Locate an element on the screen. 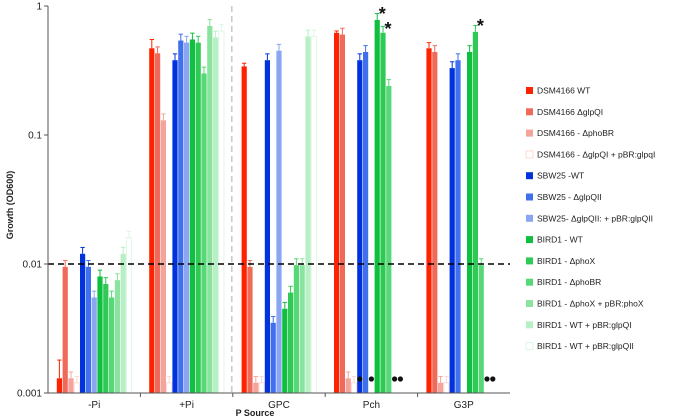  y-tick-label-1: 0.01 is located at coordinates (33, 265).